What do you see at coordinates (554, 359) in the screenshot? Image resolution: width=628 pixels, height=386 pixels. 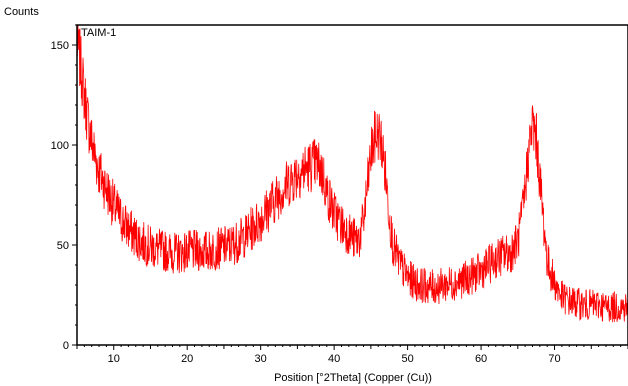 I see `x-tick-label: 70` at bounding box center [554, 359].